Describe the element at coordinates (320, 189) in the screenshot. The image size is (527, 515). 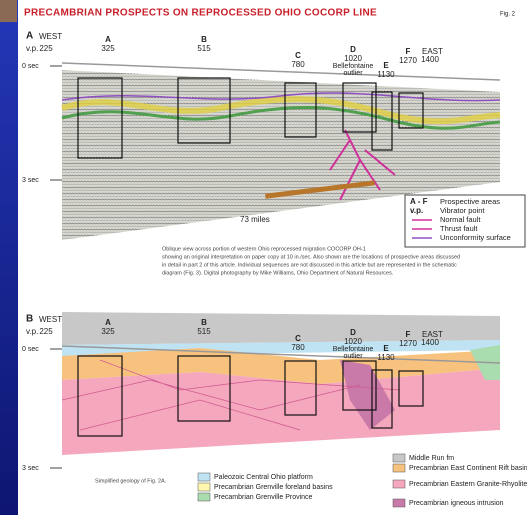
I see `scale-bar` at that location.